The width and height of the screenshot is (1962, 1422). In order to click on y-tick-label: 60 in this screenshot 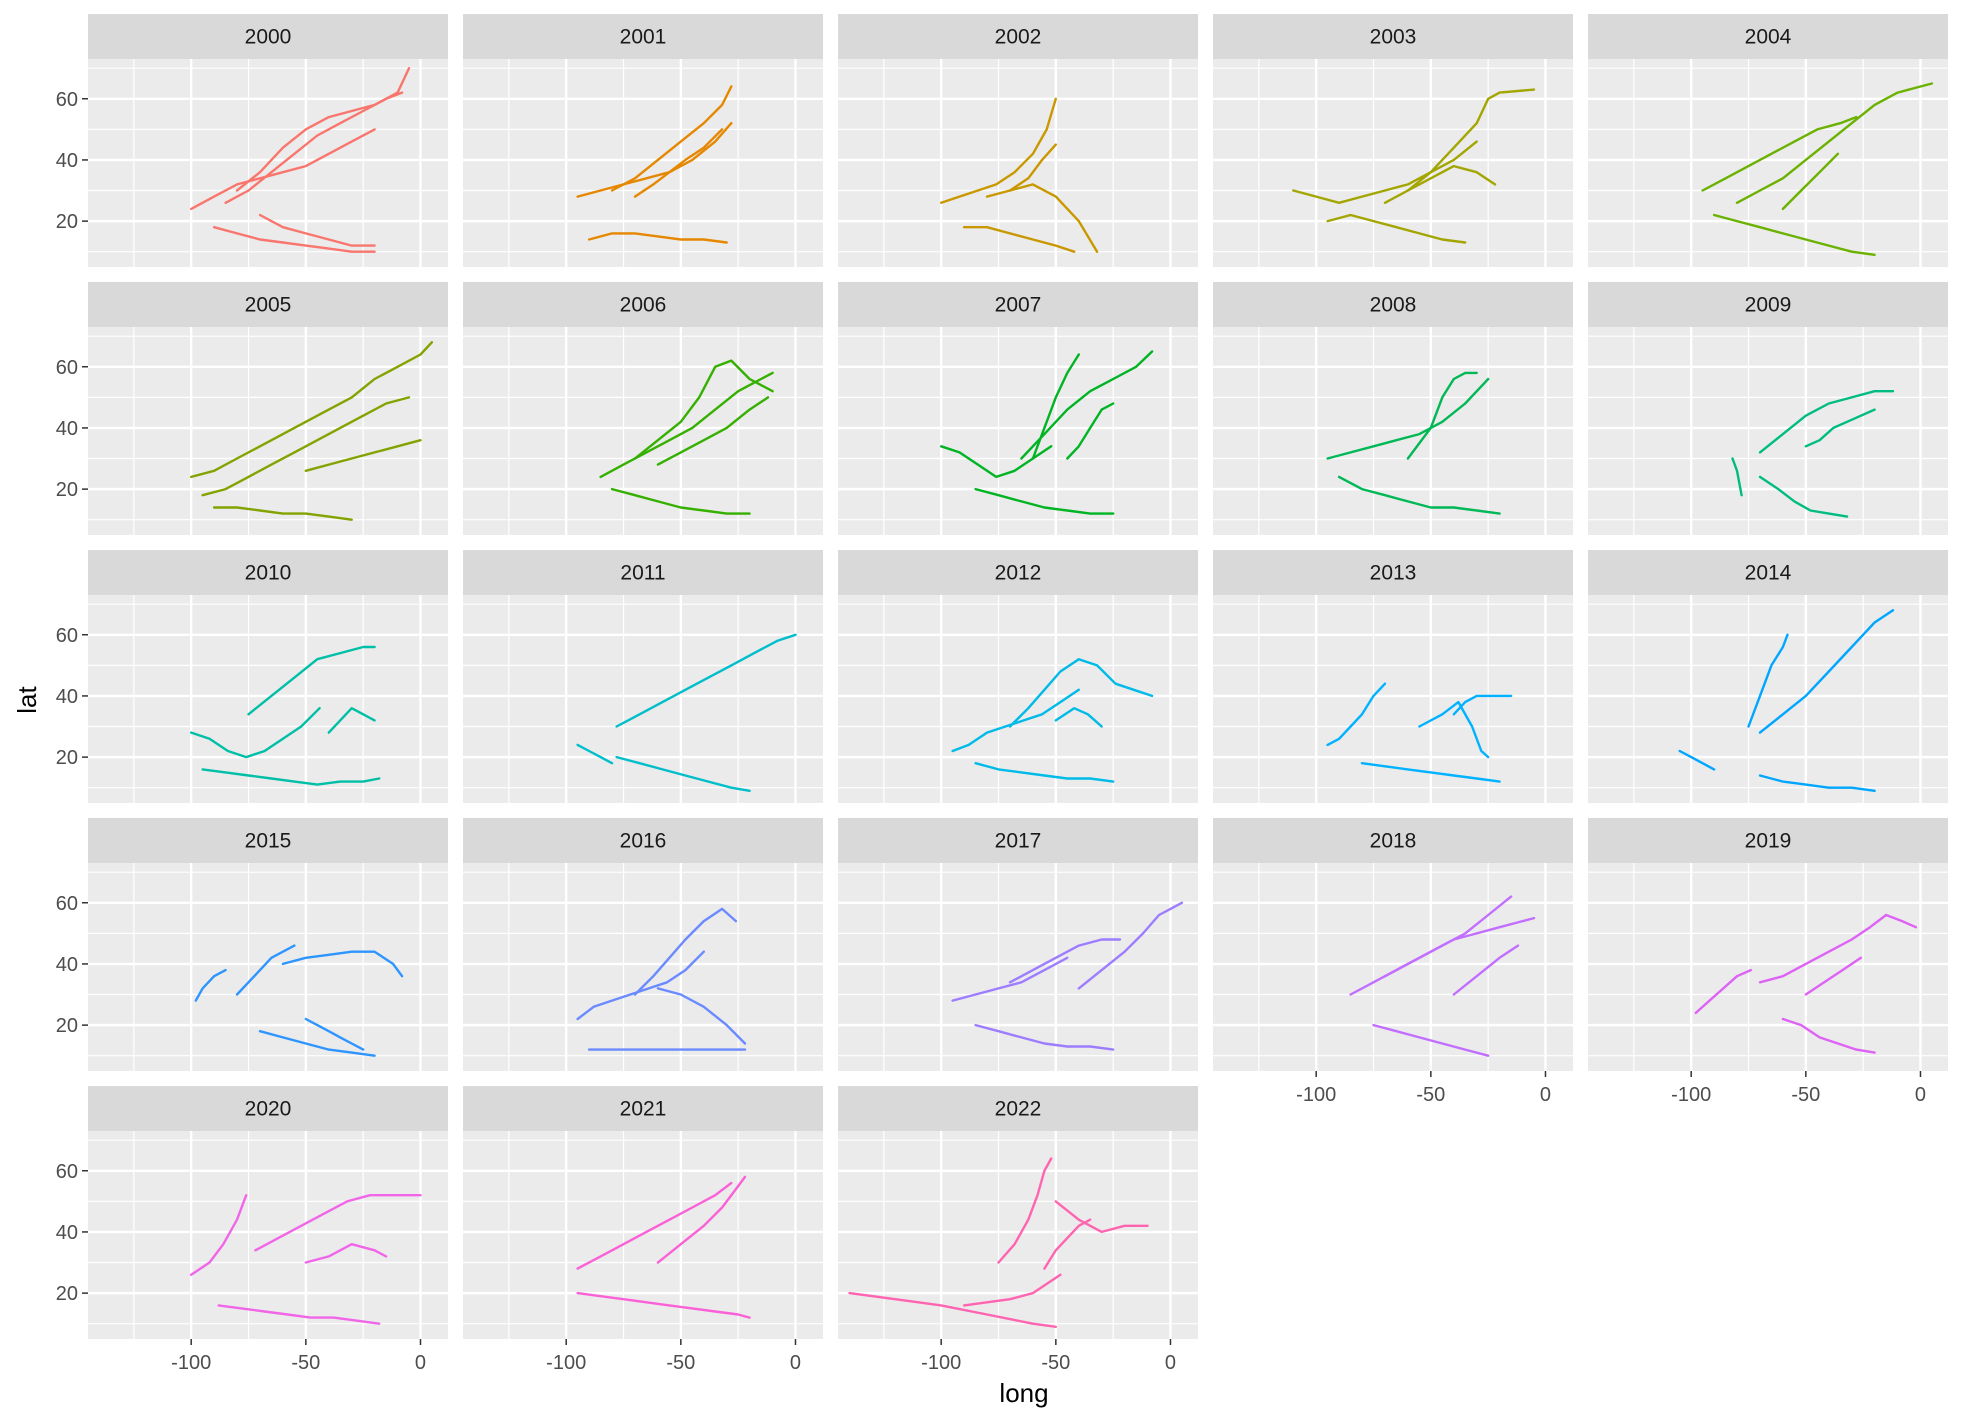, I will do `click(67, 368)`.